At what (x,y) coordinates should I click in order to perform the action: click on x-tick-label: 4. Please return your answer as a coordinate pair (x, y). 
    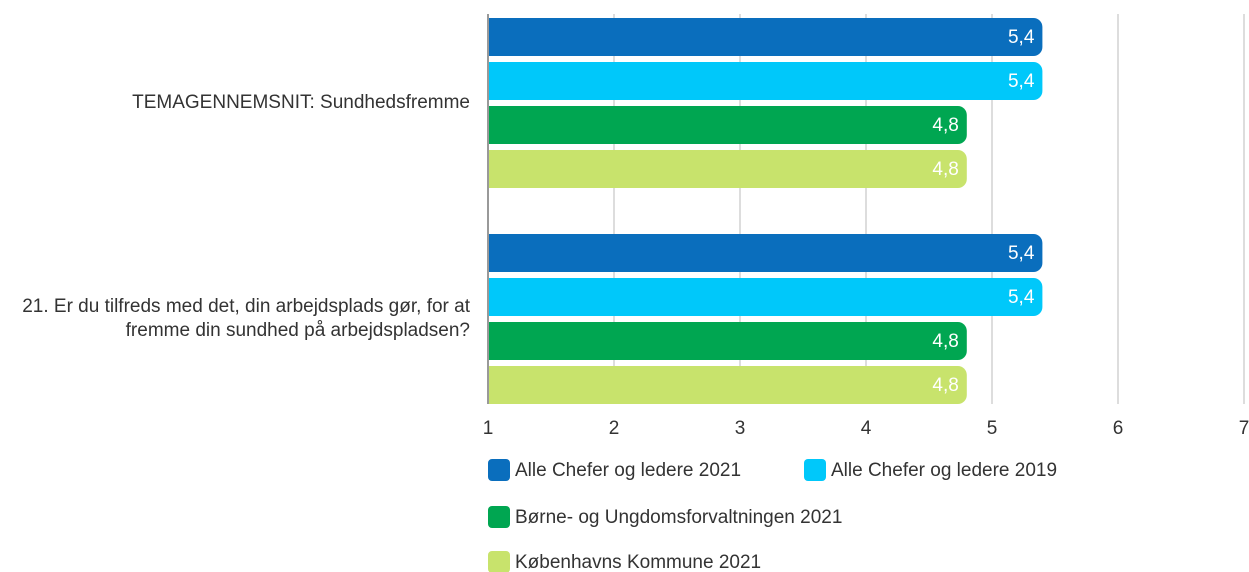
    Looking at the image, I should click on (866, 428).